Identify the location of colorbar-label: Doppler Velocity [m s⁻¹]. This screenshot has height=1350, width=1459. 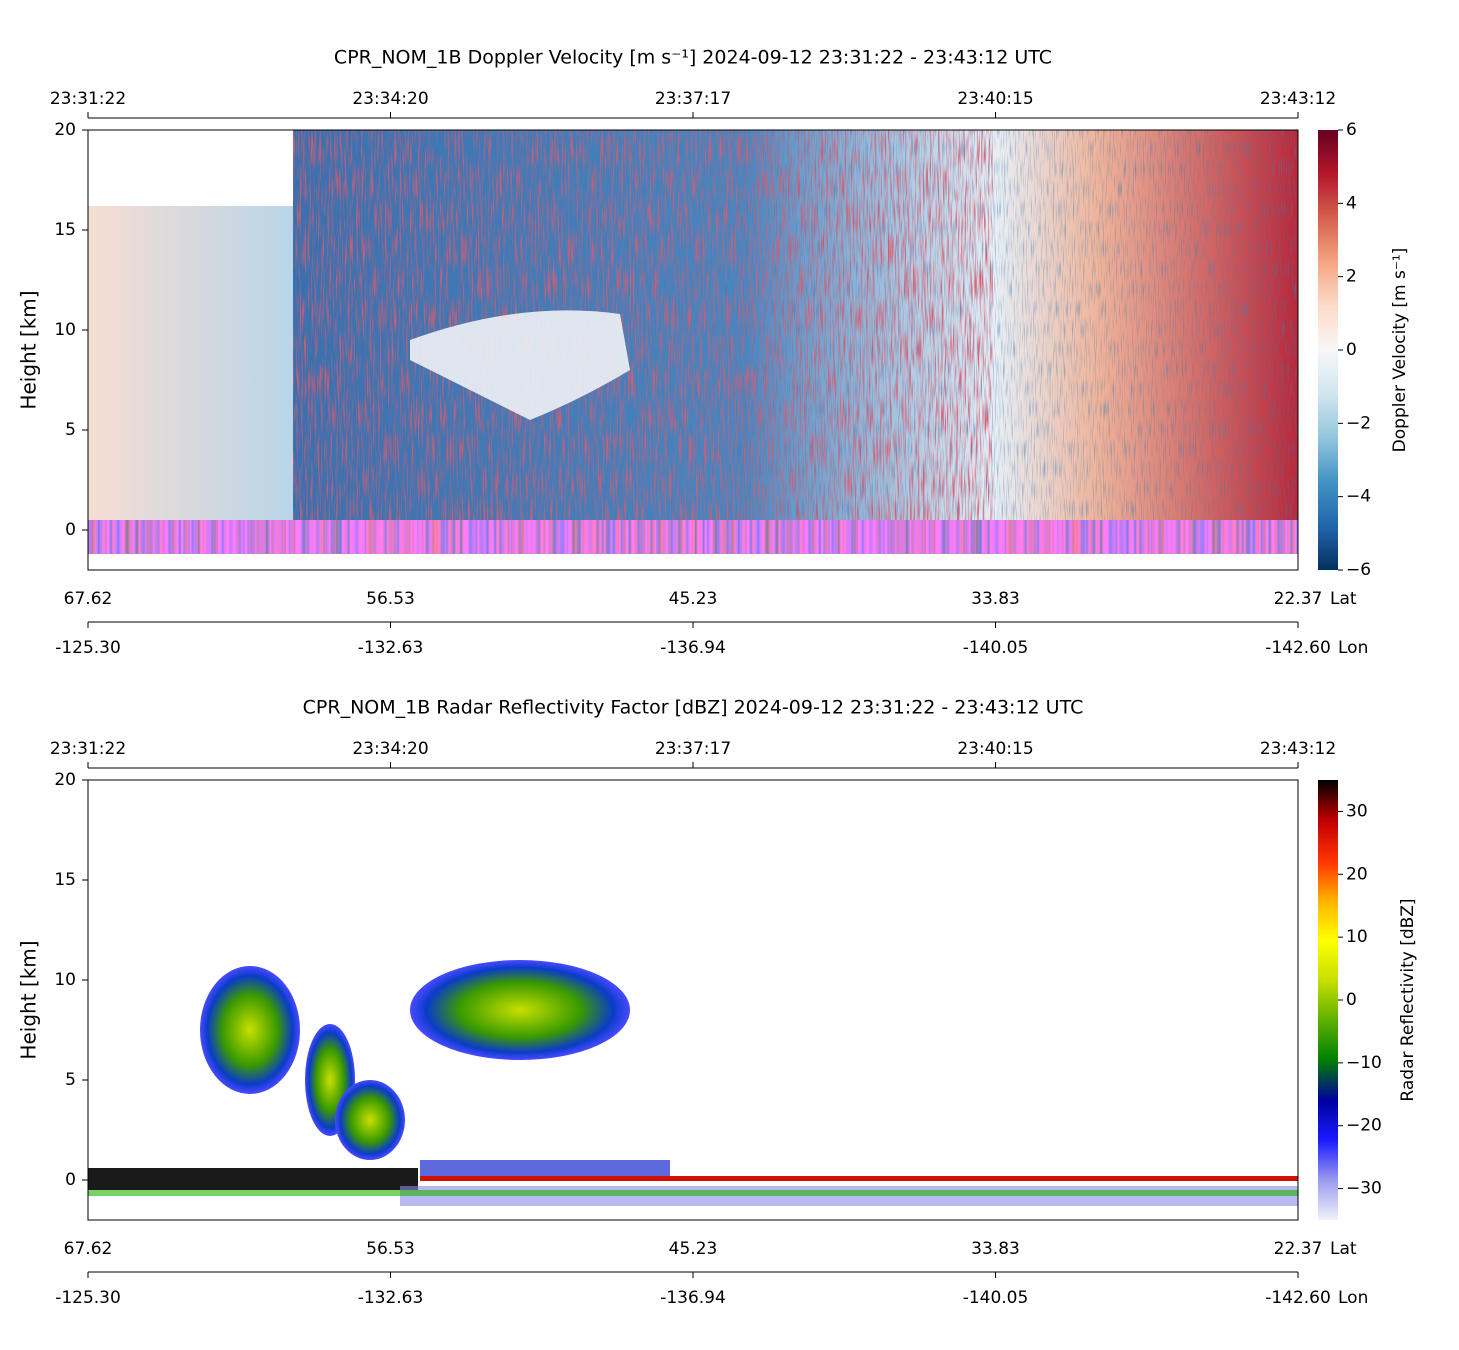
(1400, 350).